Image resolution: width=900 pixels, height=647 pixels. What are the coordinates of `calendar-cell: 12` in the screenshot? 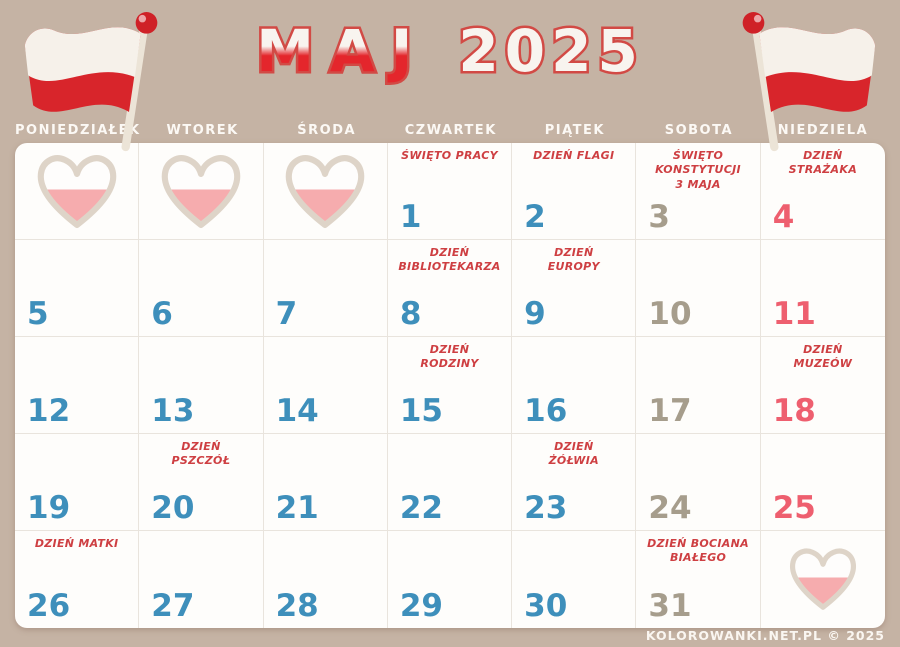 It's located at (77, 385).